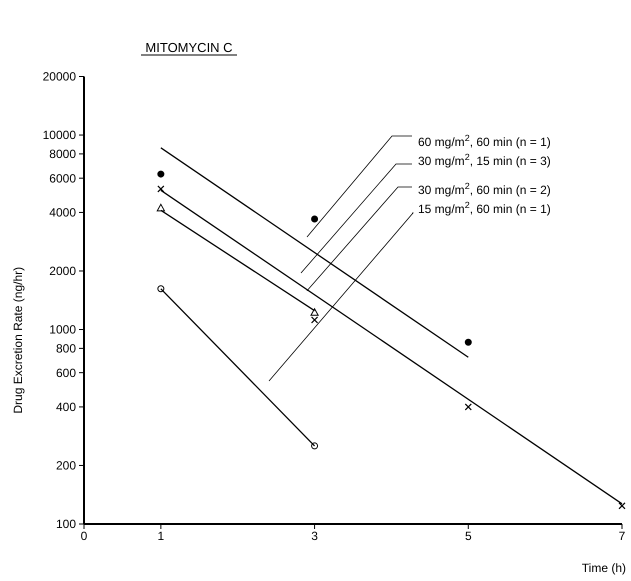 The height and width of the screenshot is (581, 631). Describe the element at coordinates (62, 213) in the screenshot. I see `y-tick-label: 4000` at that location.